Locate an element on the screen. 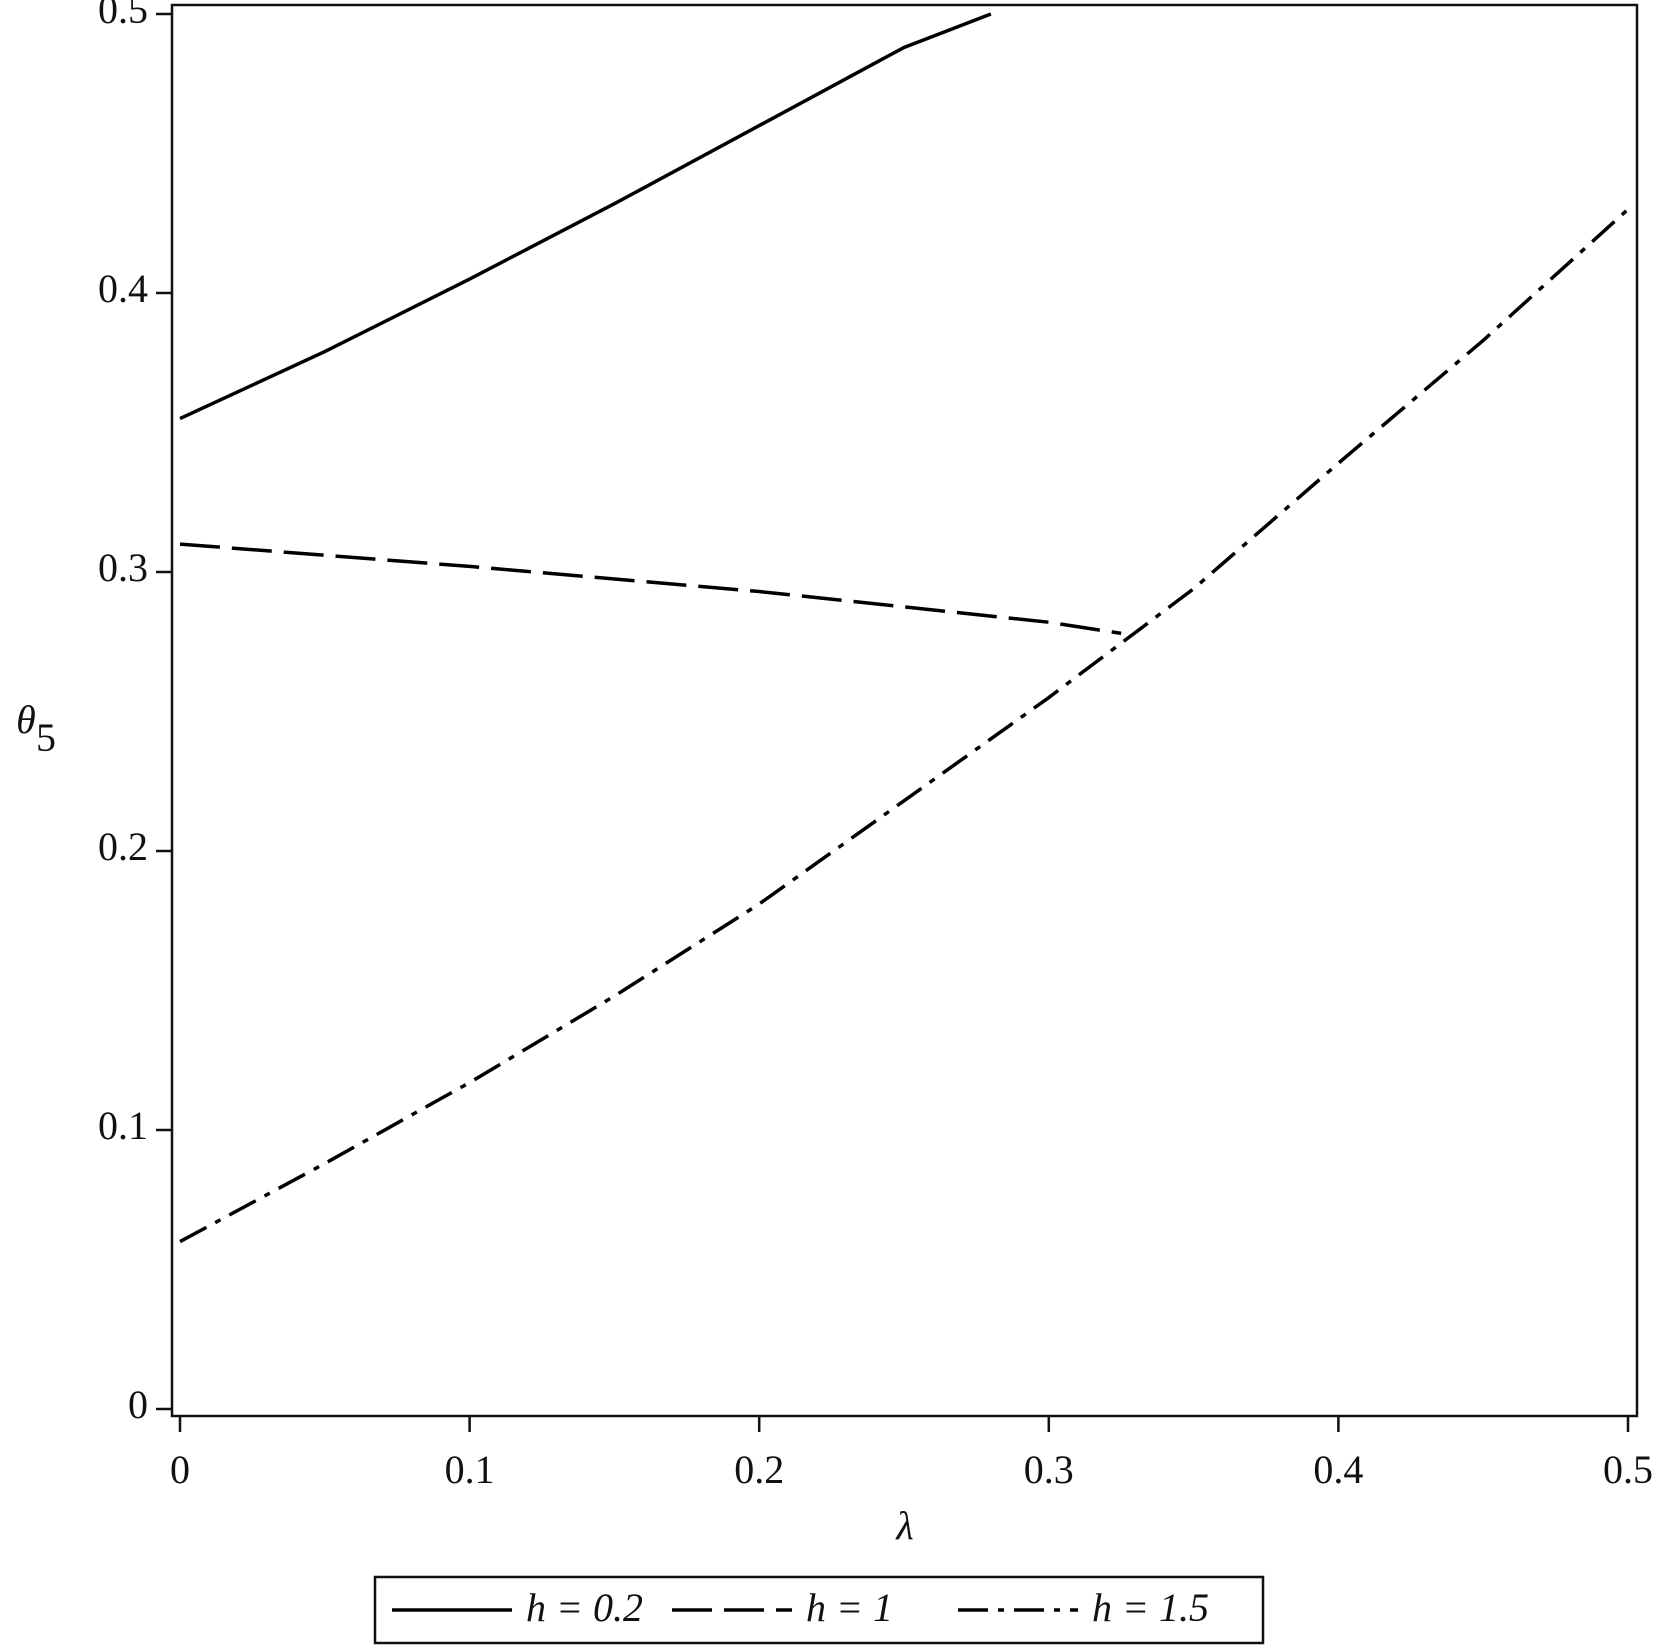  y-tick-label: 0.1 is located at coordinates (123, 1125).